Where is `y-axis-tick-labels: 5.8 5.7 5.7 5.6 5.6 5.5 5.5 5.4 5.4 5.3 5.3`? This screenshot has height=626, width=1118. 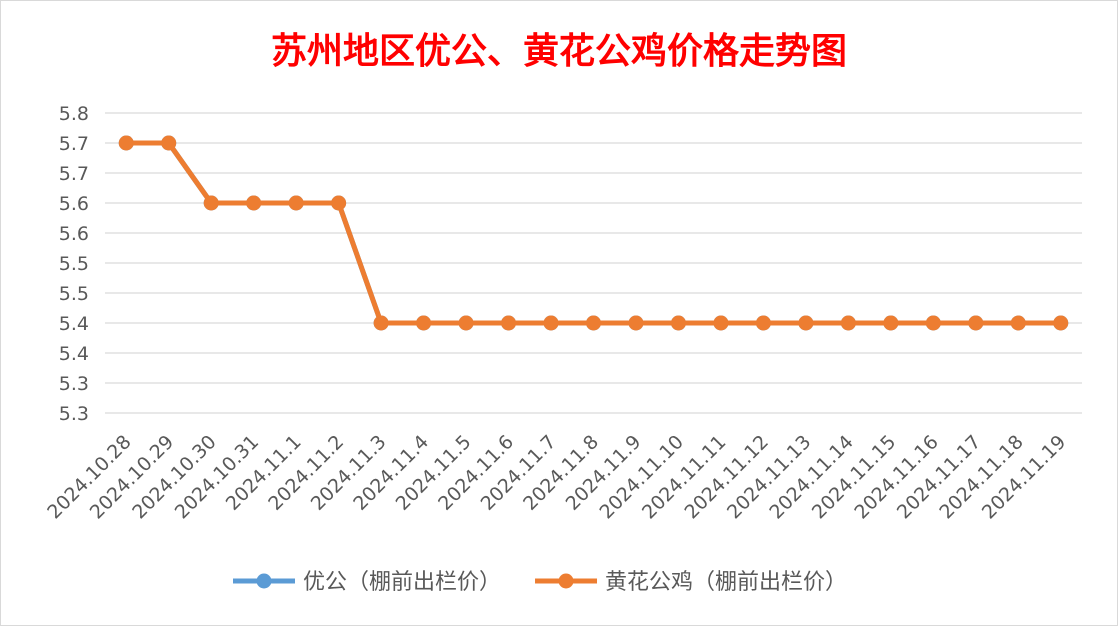
y-axis-tick-labels: 5.8 5.7 5.7 5.6 5.6 5.5 5.5 5.4 5.4 5.3 5.3 is located at coordinates (74, 264).